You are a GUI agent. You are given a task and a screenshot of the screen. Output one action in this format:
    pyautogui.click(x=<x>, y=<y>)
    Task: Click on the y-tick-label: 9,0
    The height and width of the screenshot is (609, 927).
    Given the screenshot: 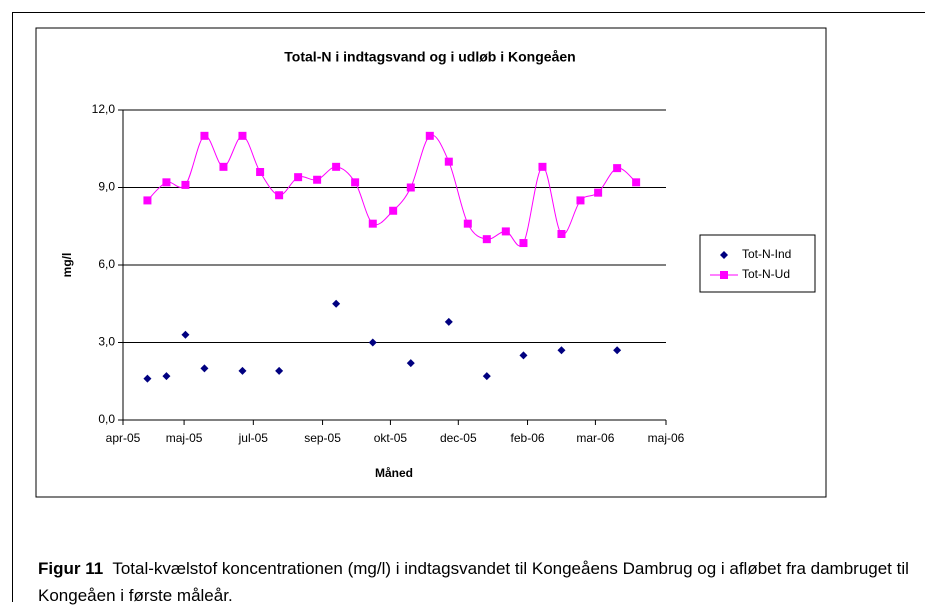 What is the action you would take?
    pyautogui.click(x=106, y=187)
    